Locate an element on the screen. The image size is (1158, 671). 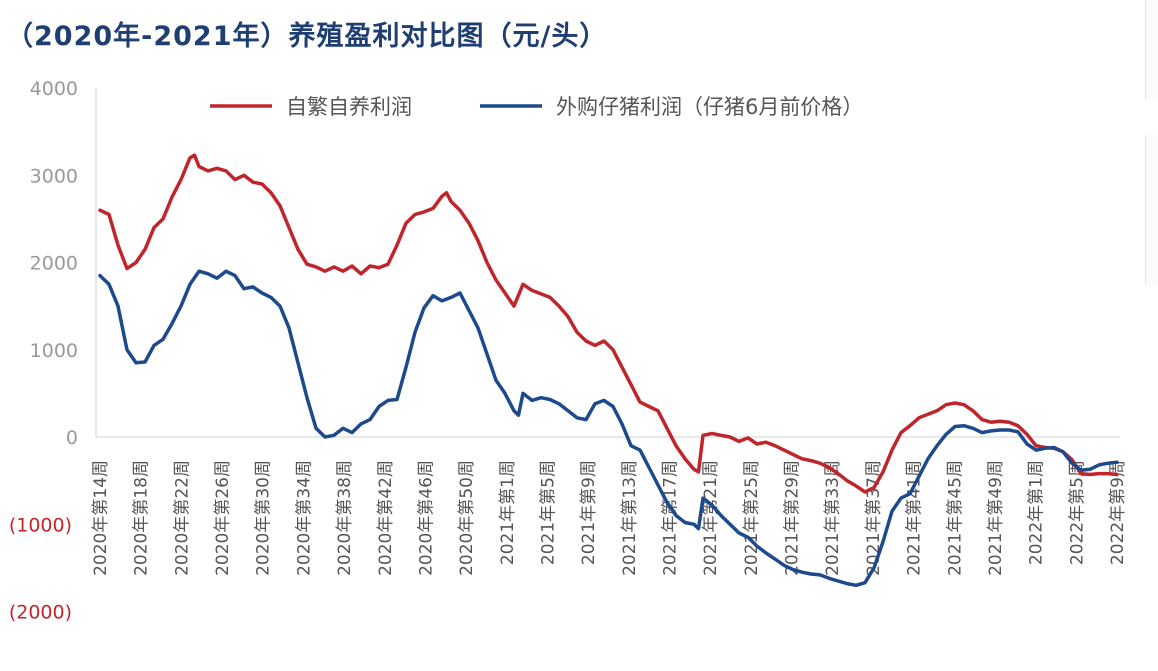
x-tick-label: 2021年第49周 is located at coordinates (996, 518).